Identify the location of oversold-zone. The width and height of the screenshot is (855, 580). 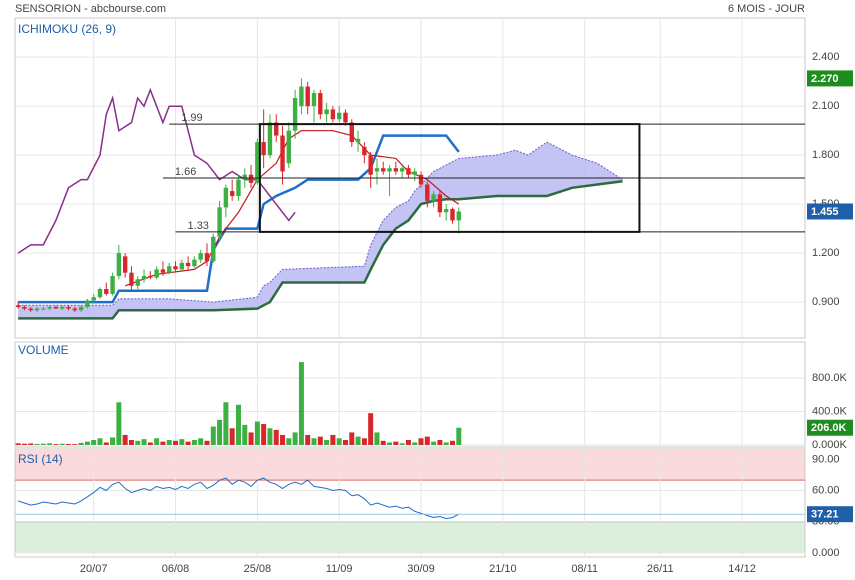
(410, 537).